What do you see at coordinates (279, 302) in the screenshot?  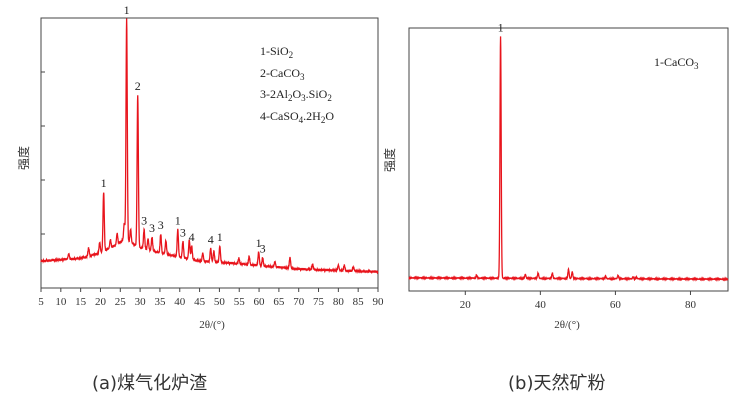 I see `x-tick-label: 65` at bounding box center [279, 302].